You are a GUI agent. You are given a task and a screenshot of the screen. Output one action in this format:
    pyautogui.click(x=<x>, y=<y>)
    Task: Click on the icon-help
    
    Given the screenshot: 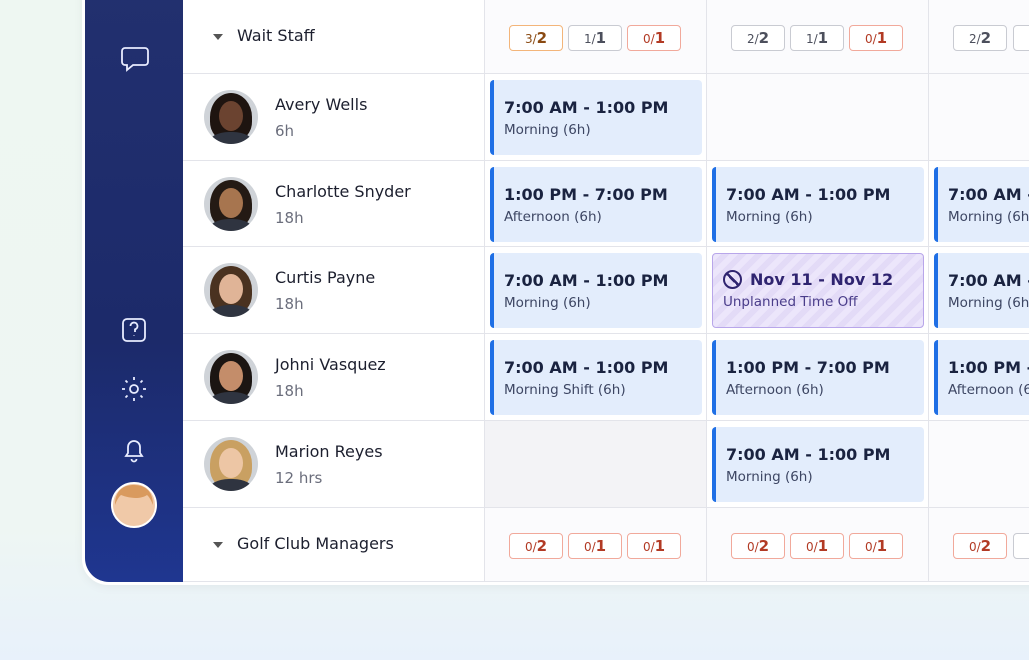 What is the action you would take?
    pyautogui.click(x=134, y=330)
    